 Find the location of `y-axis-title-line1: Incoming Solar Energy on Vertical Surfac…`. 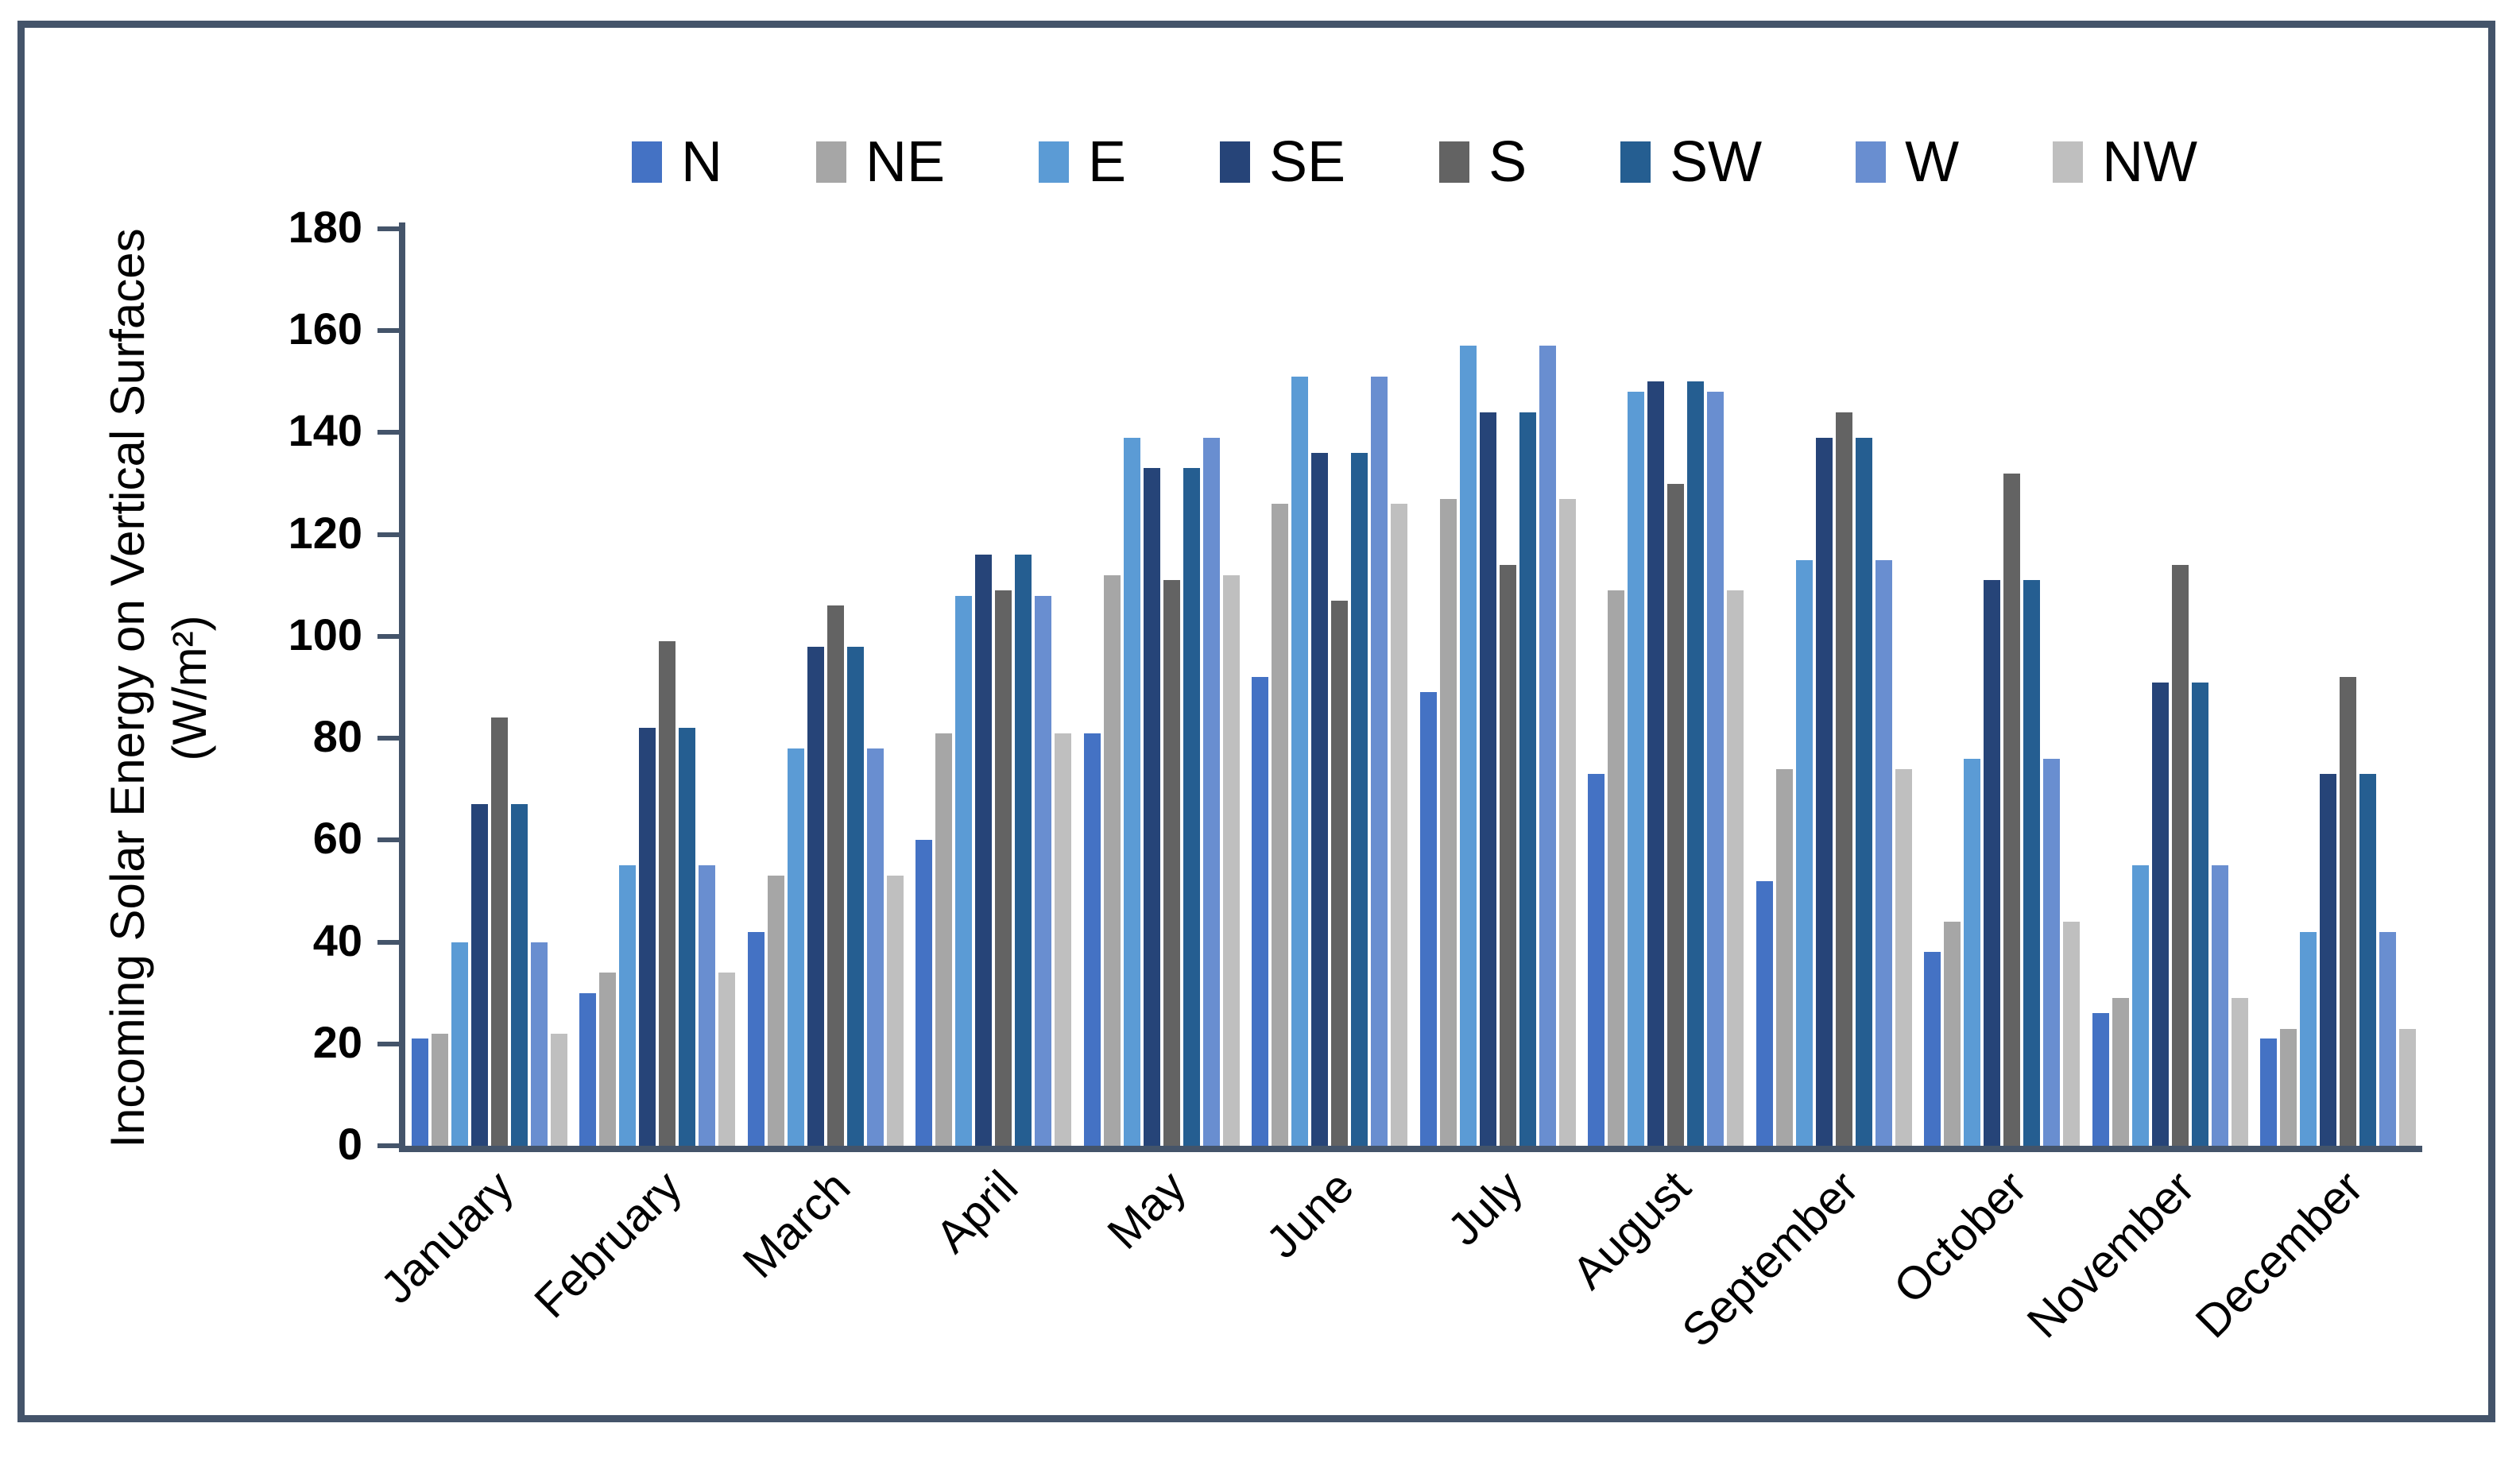

y-axis-title-line1: Incoming Solar Energy on Vertical Surfac… is located at coordinates (127, 688).